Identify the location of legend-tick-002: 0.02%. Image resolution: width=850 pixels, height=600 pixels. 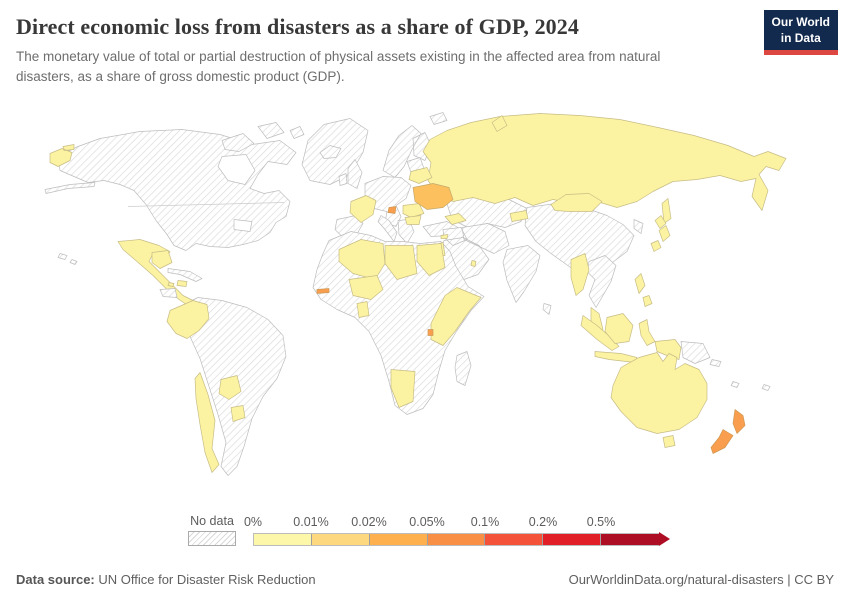
(369, 522).